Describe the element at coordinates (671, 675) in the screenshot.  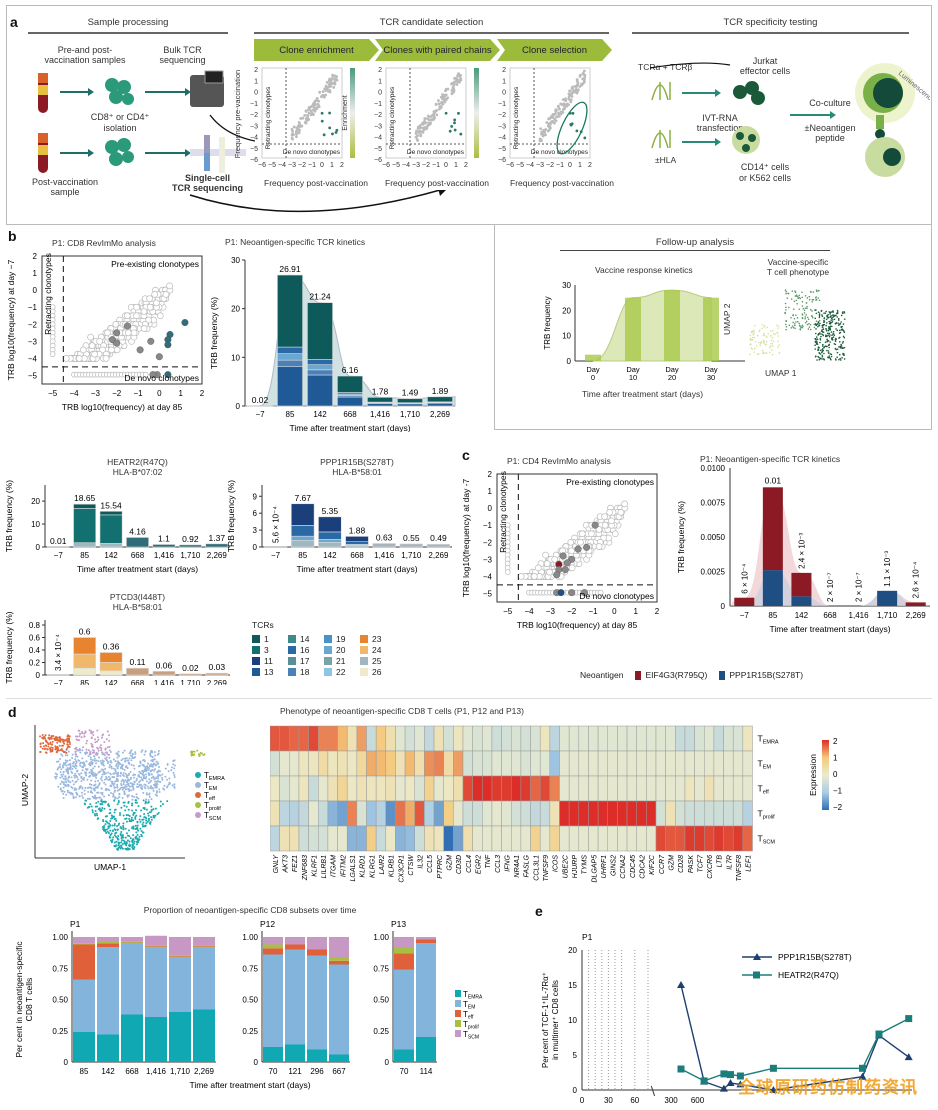
I see `legend-entry: EIF4G3(R795Q)` at that location.